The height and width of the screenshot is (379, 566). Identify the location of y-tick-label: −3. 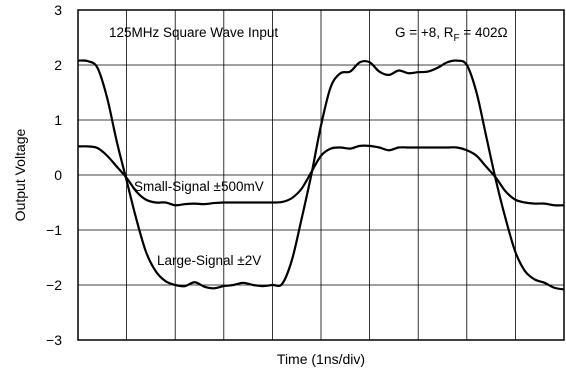
(54, 340).